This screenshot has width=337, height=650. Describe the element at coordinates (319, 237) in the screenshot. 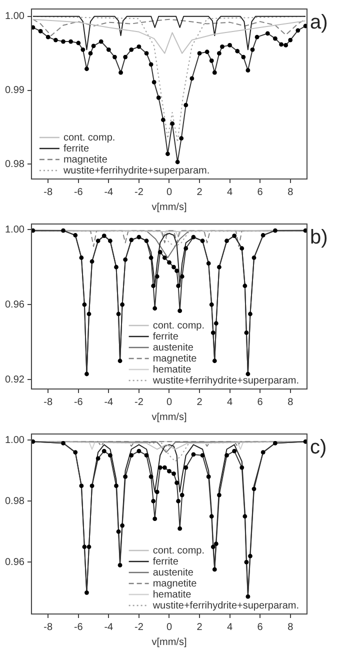

I see `chart-title: b)` at that location.